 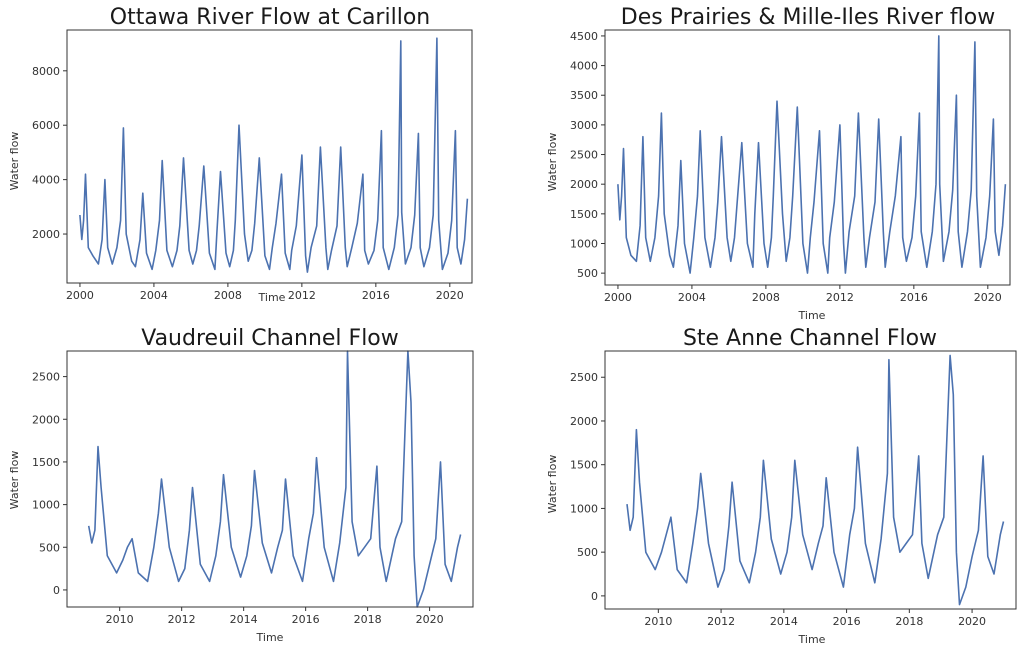 I want to click on y-tick-label: 6000, so click(x=46, y=125).